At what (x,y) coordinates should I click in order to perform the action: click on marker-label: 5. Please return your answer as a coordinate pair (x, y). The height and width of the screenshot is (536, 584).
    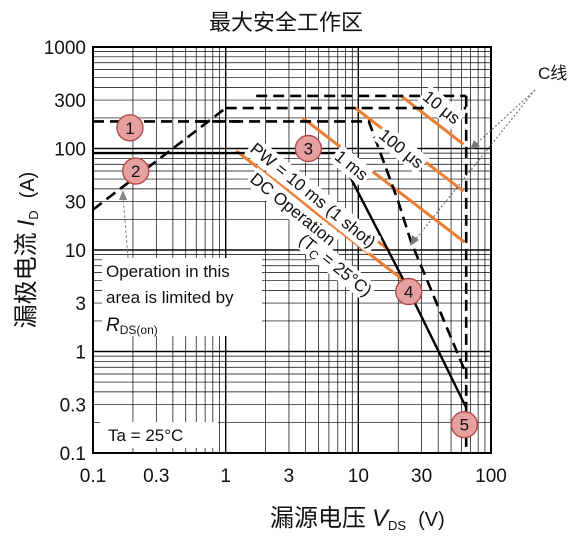
    Looking at the image, I should click on (464, 425).